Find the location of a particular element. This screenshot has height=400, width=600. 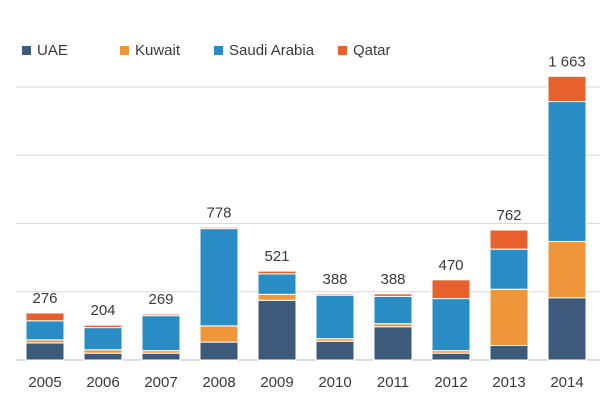

x-tick-label: 2006 is located at coordinates (102, 382).